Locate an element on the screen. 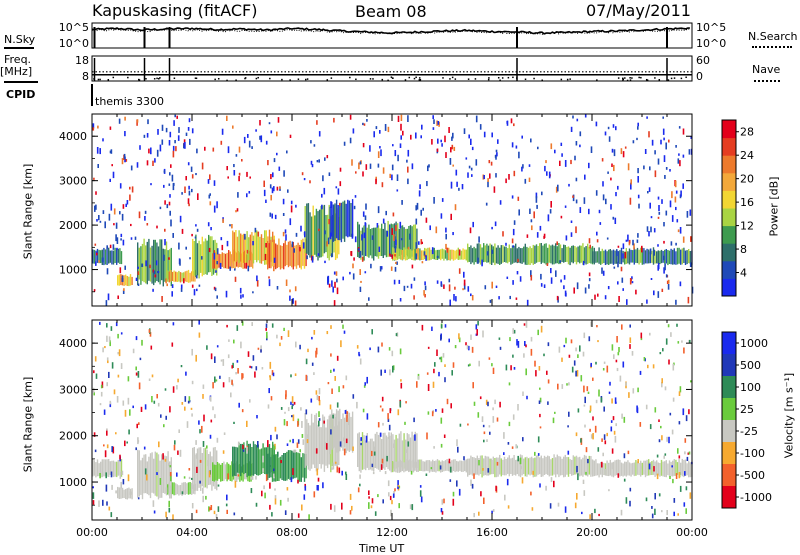  nave-legend-line is located at coordinates (767, 81).